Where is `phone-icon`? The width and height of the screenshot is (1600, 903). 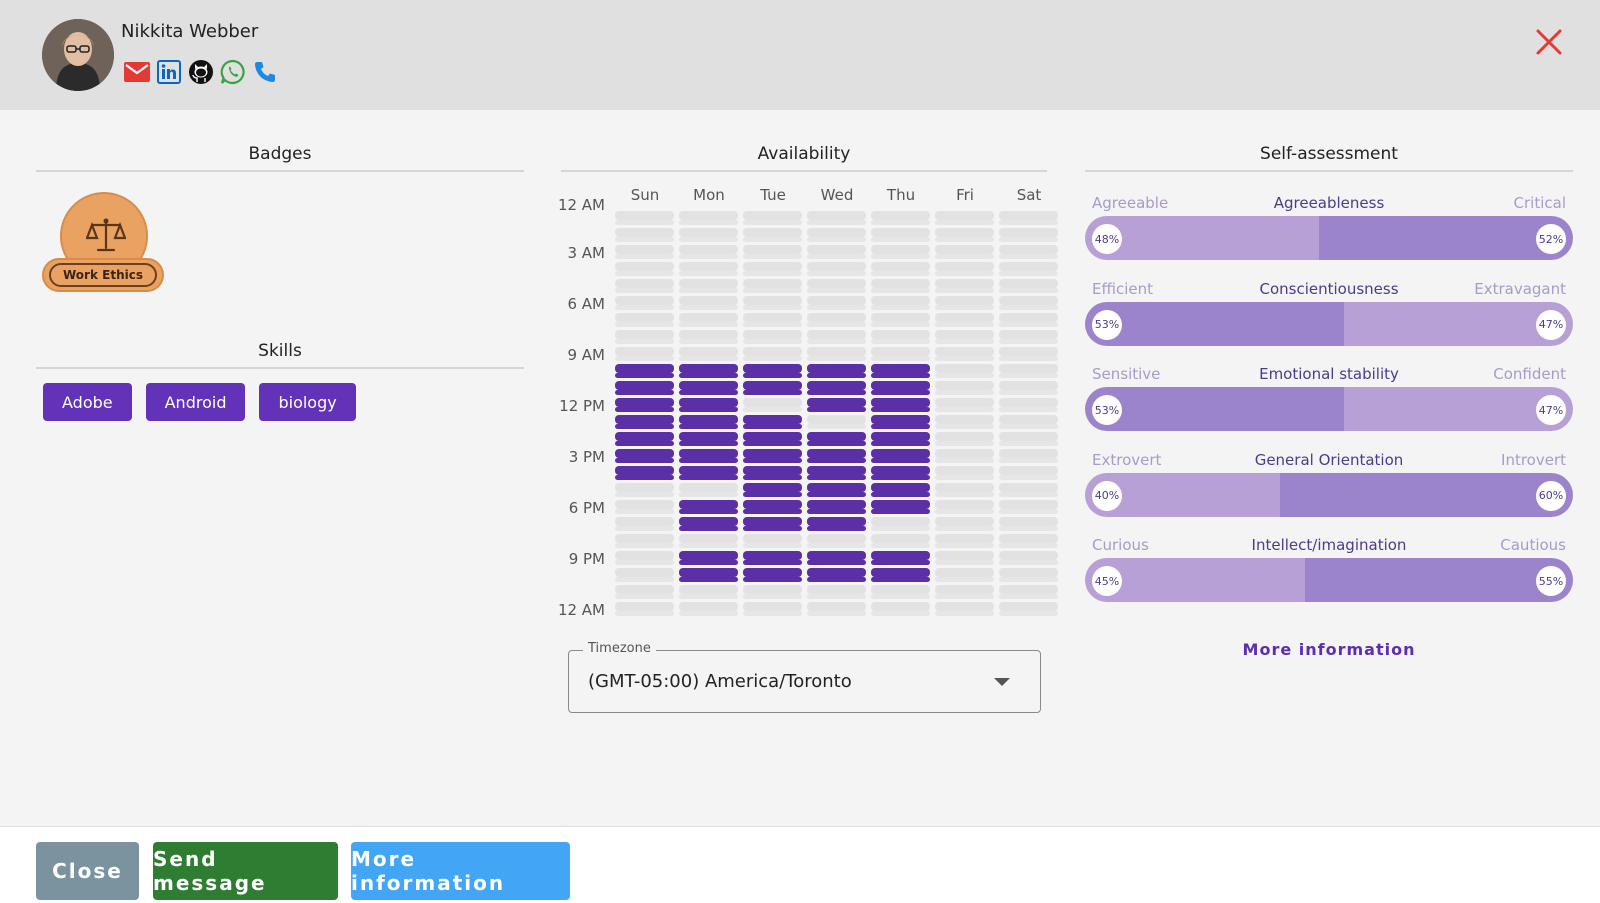
phone-icon is located at coordinates (265, 72).